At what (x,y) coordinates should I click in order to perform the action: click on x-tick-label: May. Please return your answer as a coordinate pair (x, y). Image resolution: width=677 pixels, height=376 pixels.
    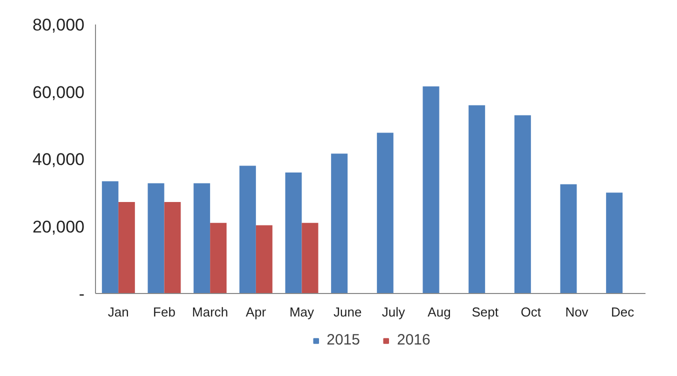
    Looking at the image, I should click on (302, 312).